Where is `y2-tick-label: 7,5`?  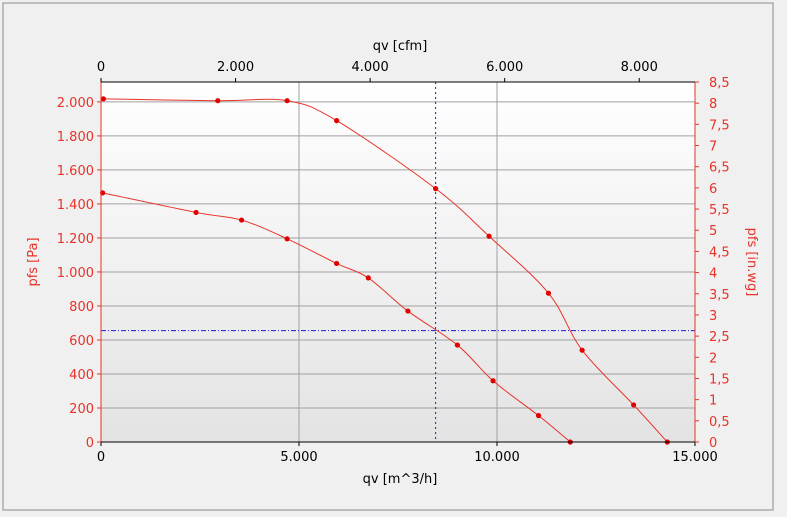 y2-tick-label: 7,5 is located at coordinates (719, 125).